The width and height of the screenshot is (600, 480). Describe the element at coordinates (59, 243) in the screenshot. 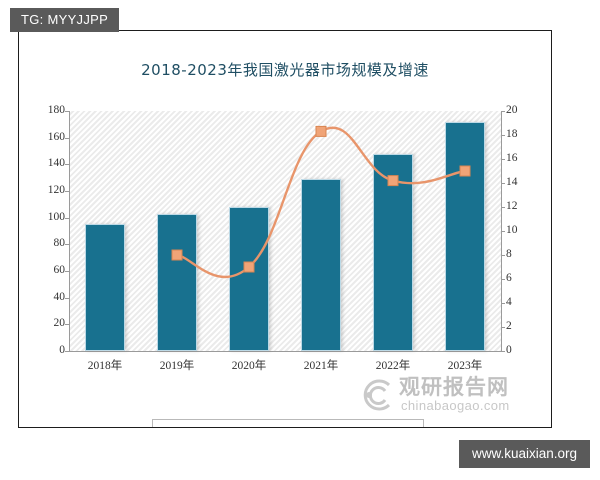

I see `y-axis-left-tick: 80` at that location.